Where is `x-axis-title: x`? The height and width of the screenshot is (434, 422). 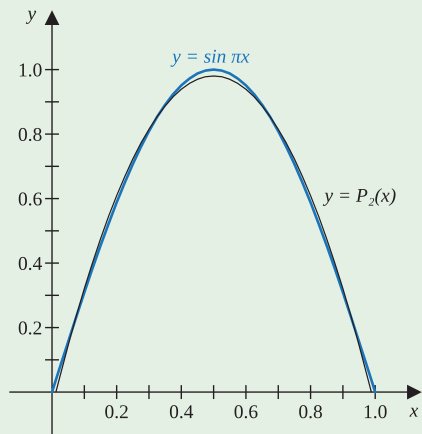 x-axis-title: x is located at coordinates (413, 412).